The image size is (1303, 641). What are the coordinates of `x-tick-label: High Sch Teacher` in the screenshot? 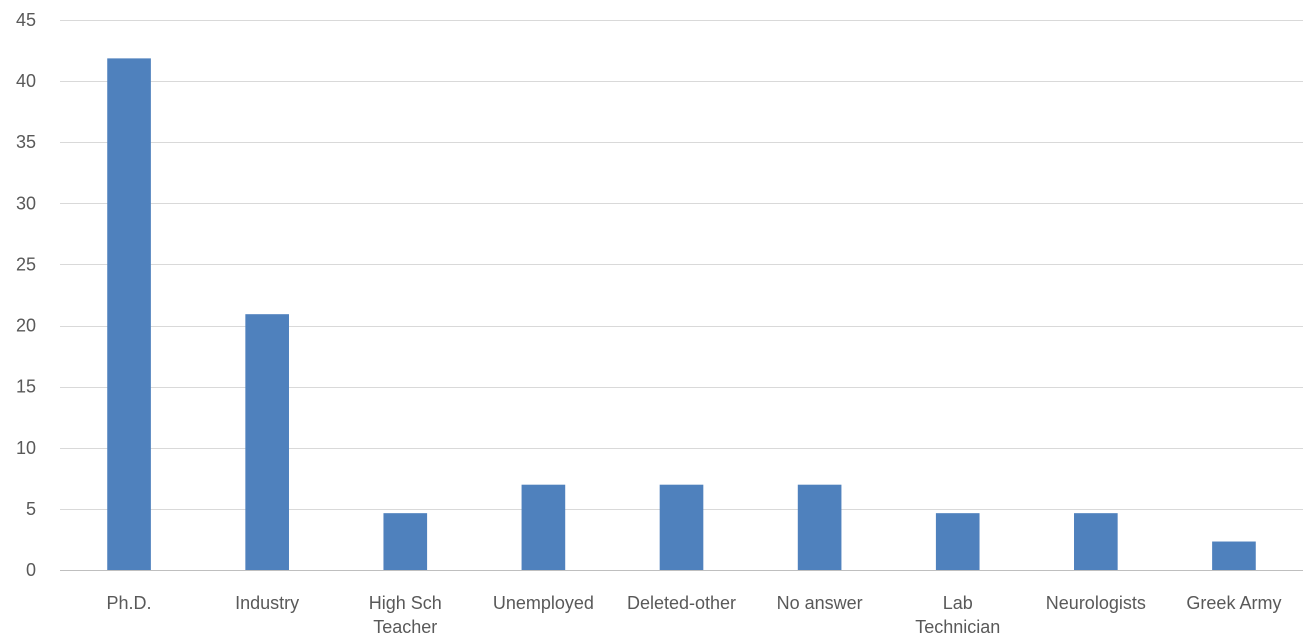 It's located at (405, 615).